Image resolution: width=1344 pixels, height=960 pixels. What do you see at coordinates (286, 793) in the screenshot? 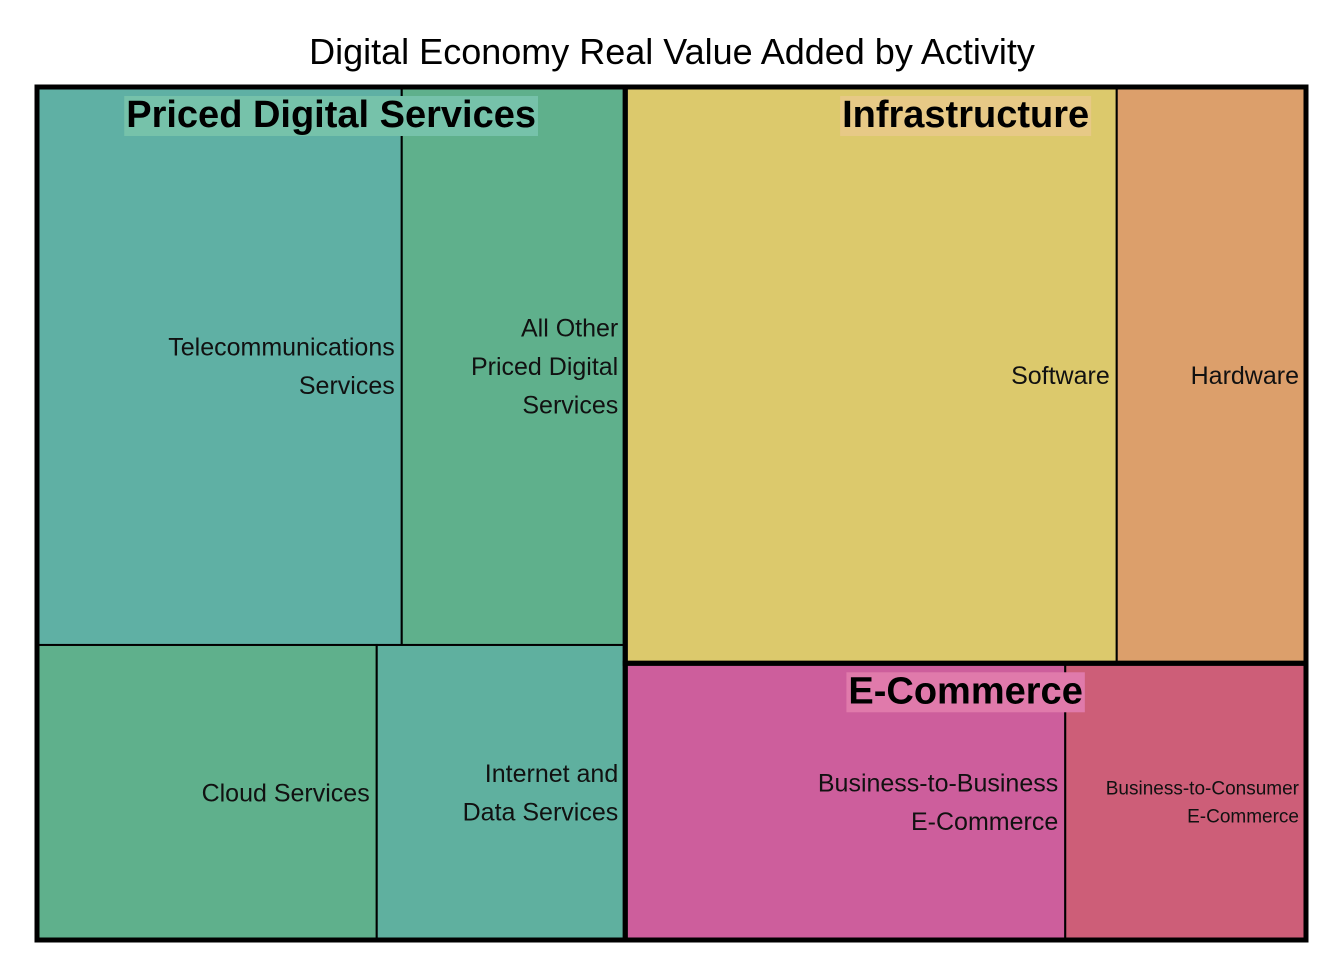
I see `tile-label-cloud-services: Cloud Services` at bounding box center [286, 793].